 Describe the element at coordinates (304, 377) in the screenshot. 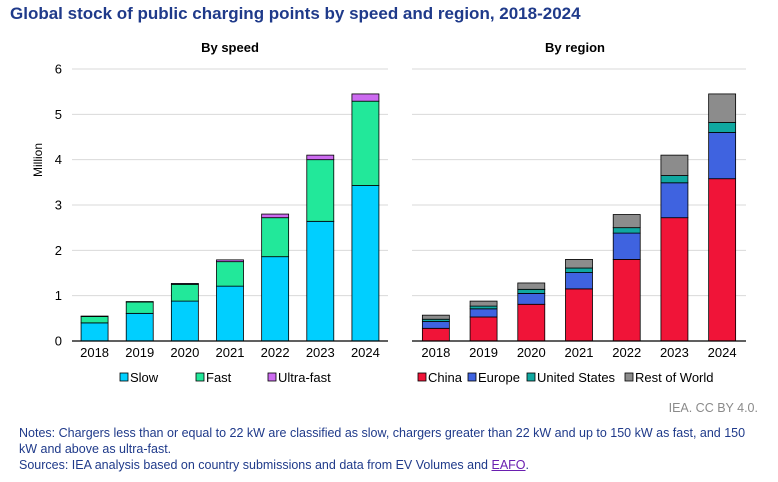

I see `legend-label: Ultra-fast` at that location.